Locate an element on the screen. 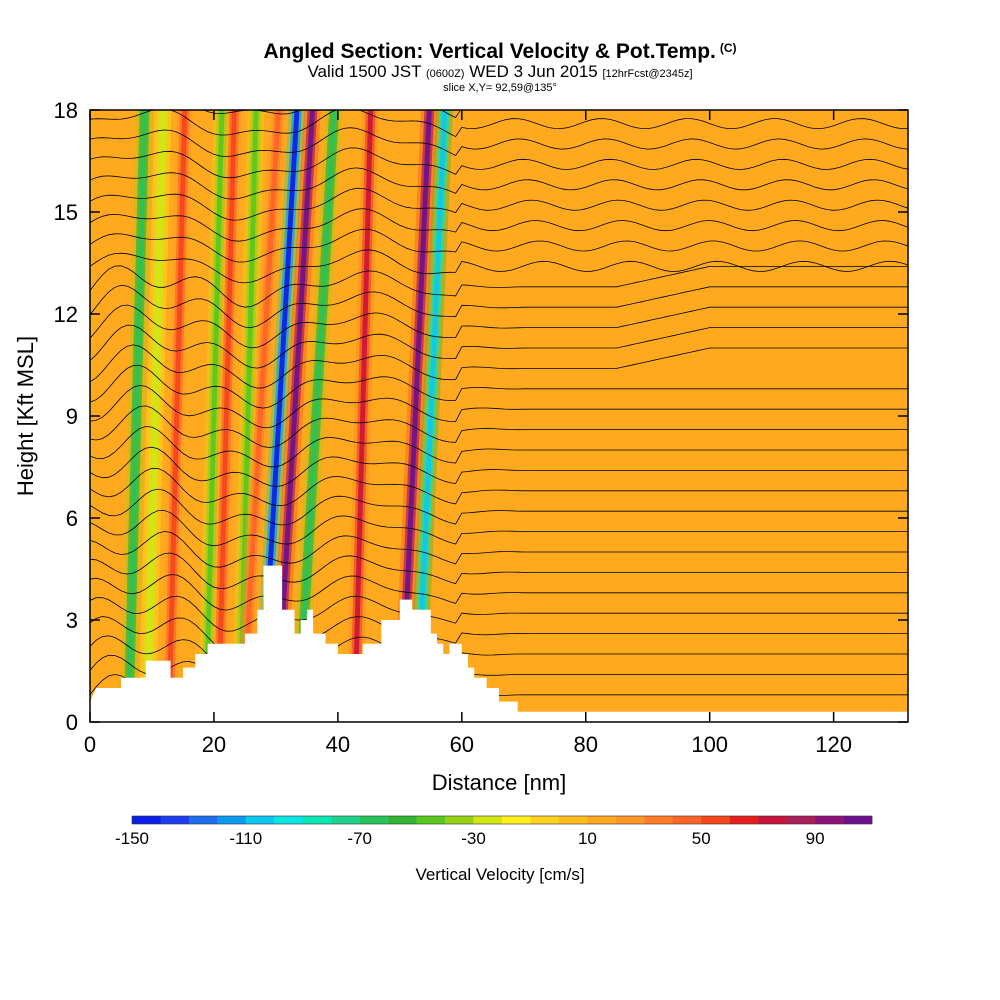 This screenshot has height=1000, width=1000. x-tick-label: 120 is located at coordinates (833, 744).